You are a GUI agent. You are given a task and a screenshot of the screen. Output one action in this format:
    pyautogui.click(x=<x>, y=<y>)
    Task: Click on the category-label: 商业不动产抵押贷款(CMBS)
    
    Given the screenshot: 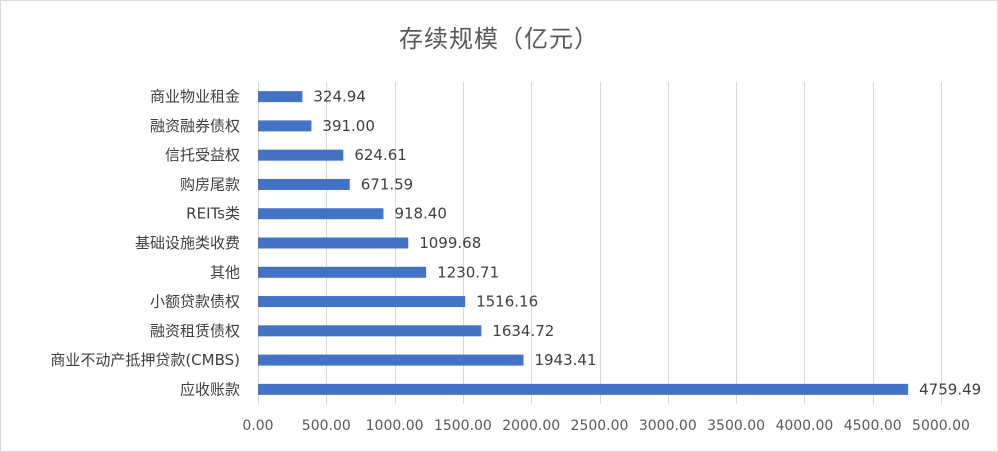 What is the action you would take?
    pyautogui.click(x=145, y=360)
    